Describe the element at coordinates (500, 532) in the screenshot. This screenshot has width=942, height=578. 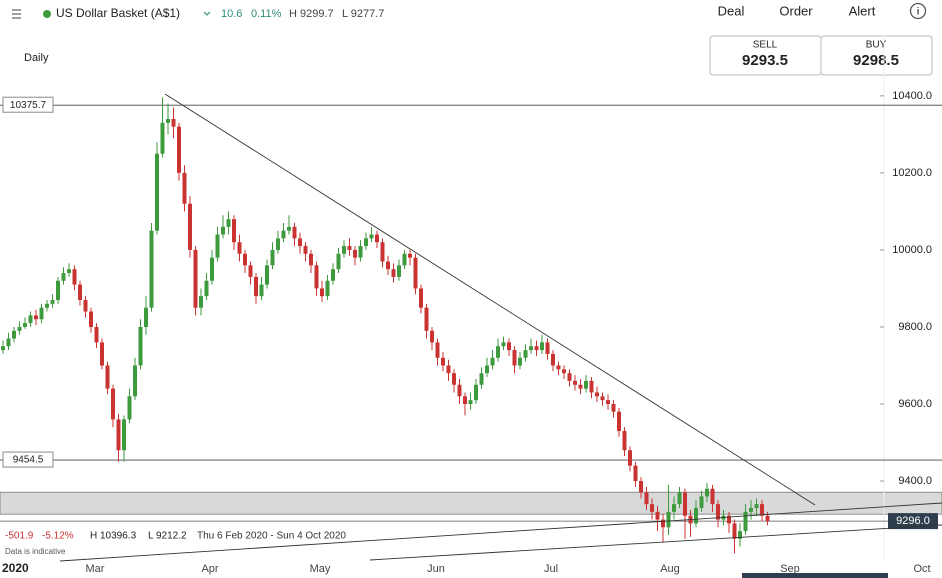
I see `trend-line` at that location.